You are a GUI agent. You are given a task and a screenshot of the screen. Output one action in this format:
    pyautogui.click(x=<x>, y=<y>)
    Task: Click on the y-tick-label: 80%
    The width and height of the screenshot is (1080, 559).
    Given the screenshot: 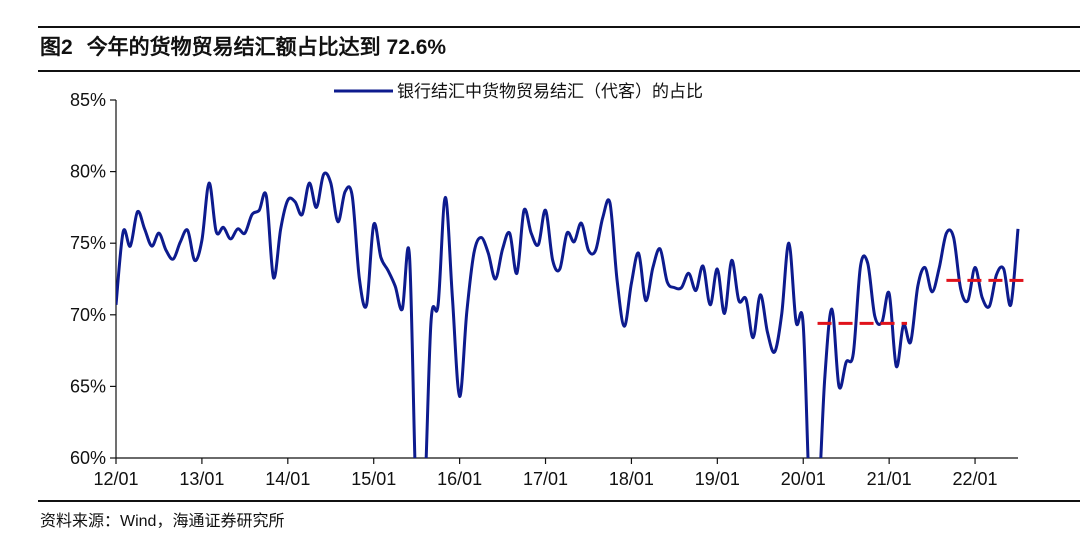 What is the action you would take?
    pyautogui.click(x=88, y=172)
    